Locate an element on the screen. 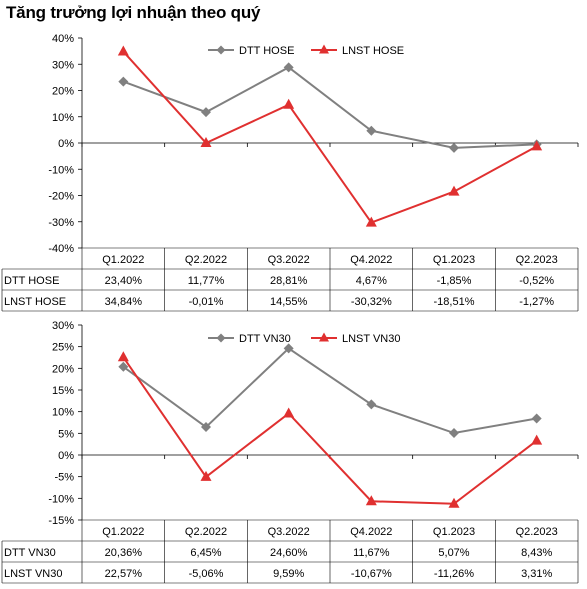 The image size is (587, 589). table-value-cell: -30,32% is located at coordinates (371, 302).